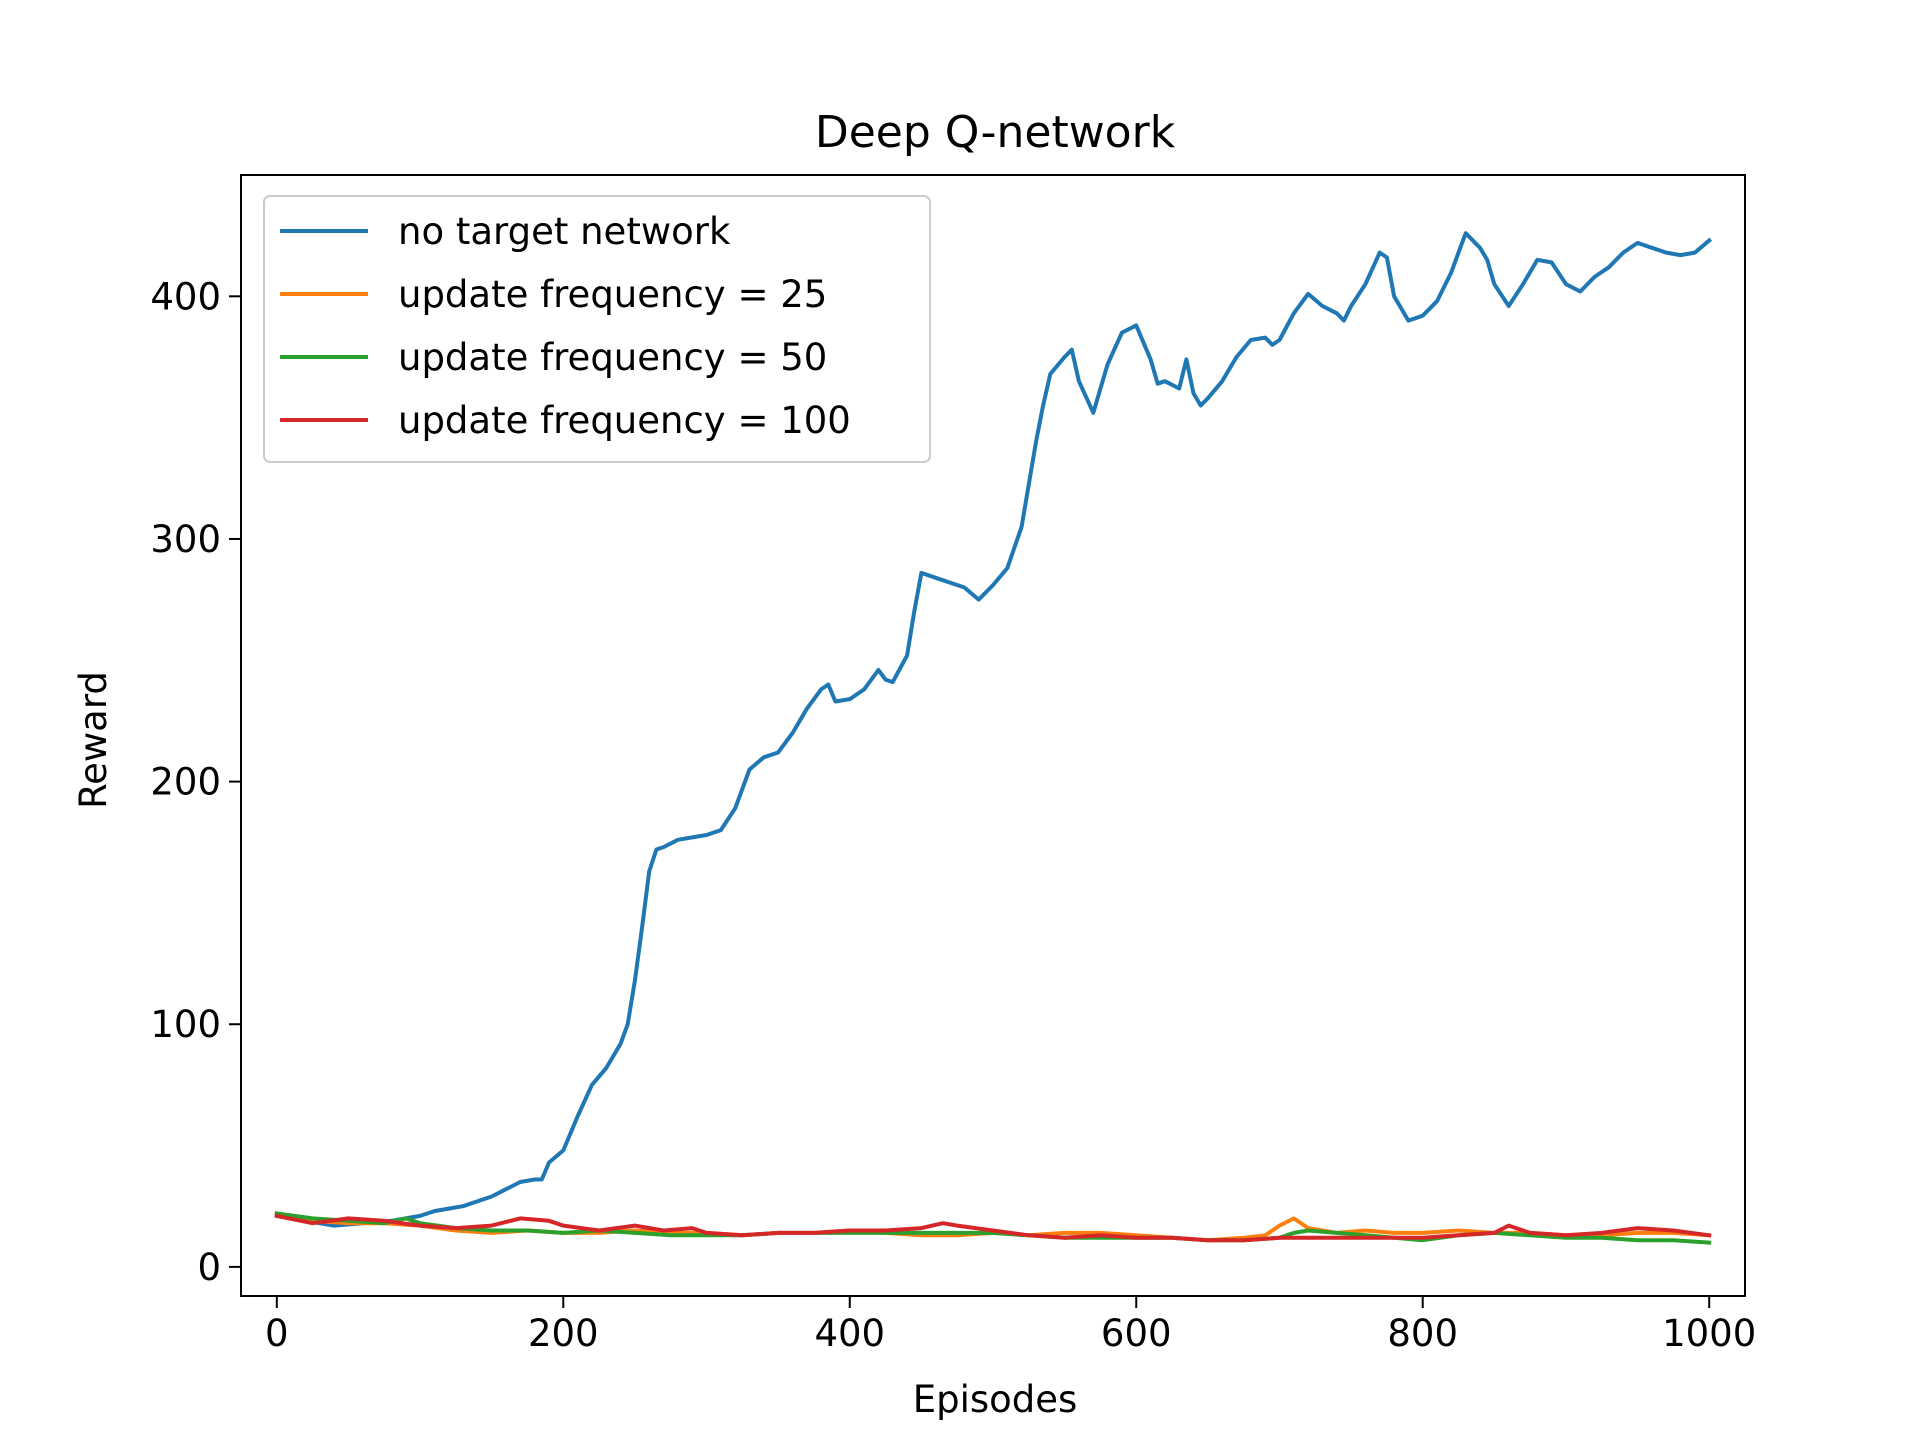 The image size is (1920, 1440). Describe the element at coordinates (1136, 1333) in the screenshot. I see `x-tick-label: 600` at that location.